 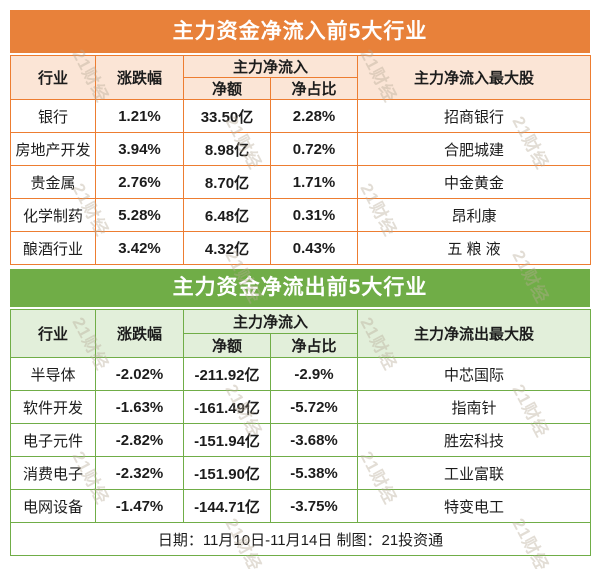 I want to click on col-header-top-stock: 主力净流入最大股, so click(x=474, y=77).